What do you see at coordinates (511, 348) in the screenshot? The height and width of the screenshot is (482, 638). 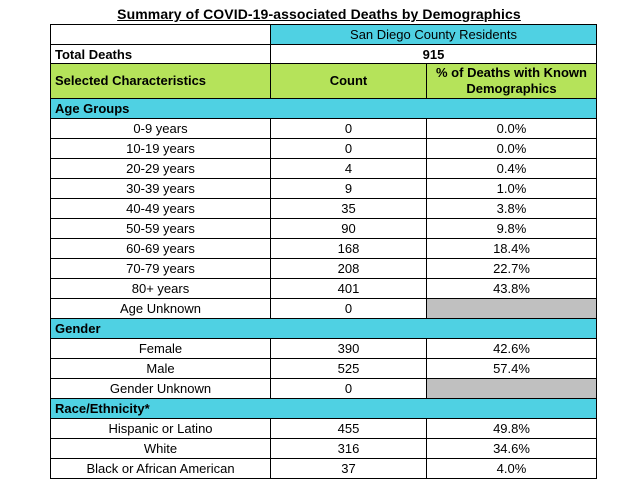 I see `row-percent: 42.6%` at bounding box center [511, 348].